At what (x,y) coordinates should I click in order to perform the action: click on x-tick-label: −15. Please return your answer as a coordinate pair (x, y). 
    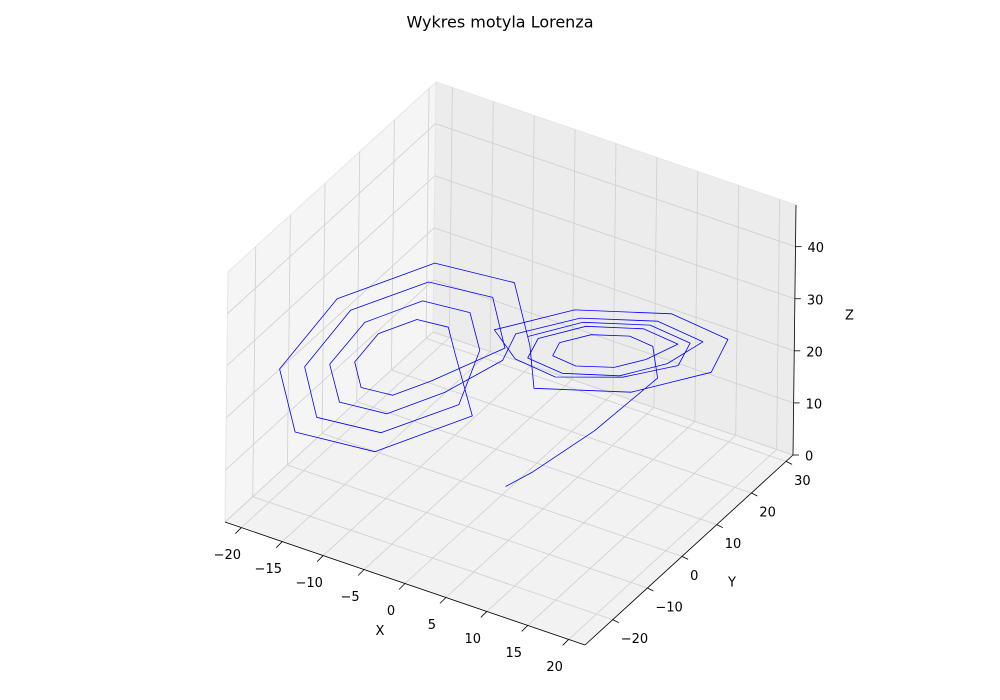
    Looking at the image, I should click on (268, 569).